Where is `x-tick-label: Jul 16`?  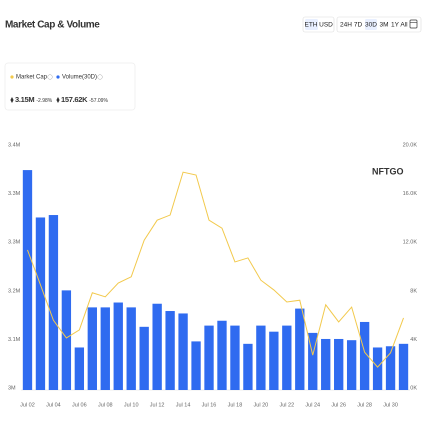 x-tick-label: Jul 16 is located at coordinates (209, 405).